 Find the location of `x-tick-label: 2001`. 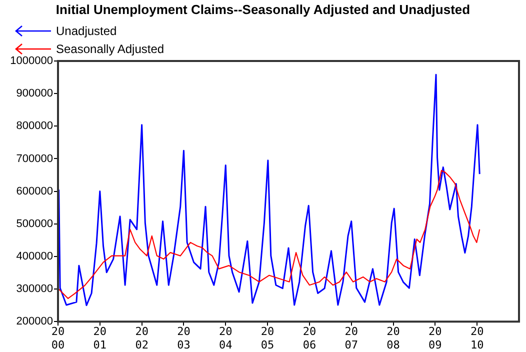

x-tick-label: 2001 is located at coordinates (100, 338).